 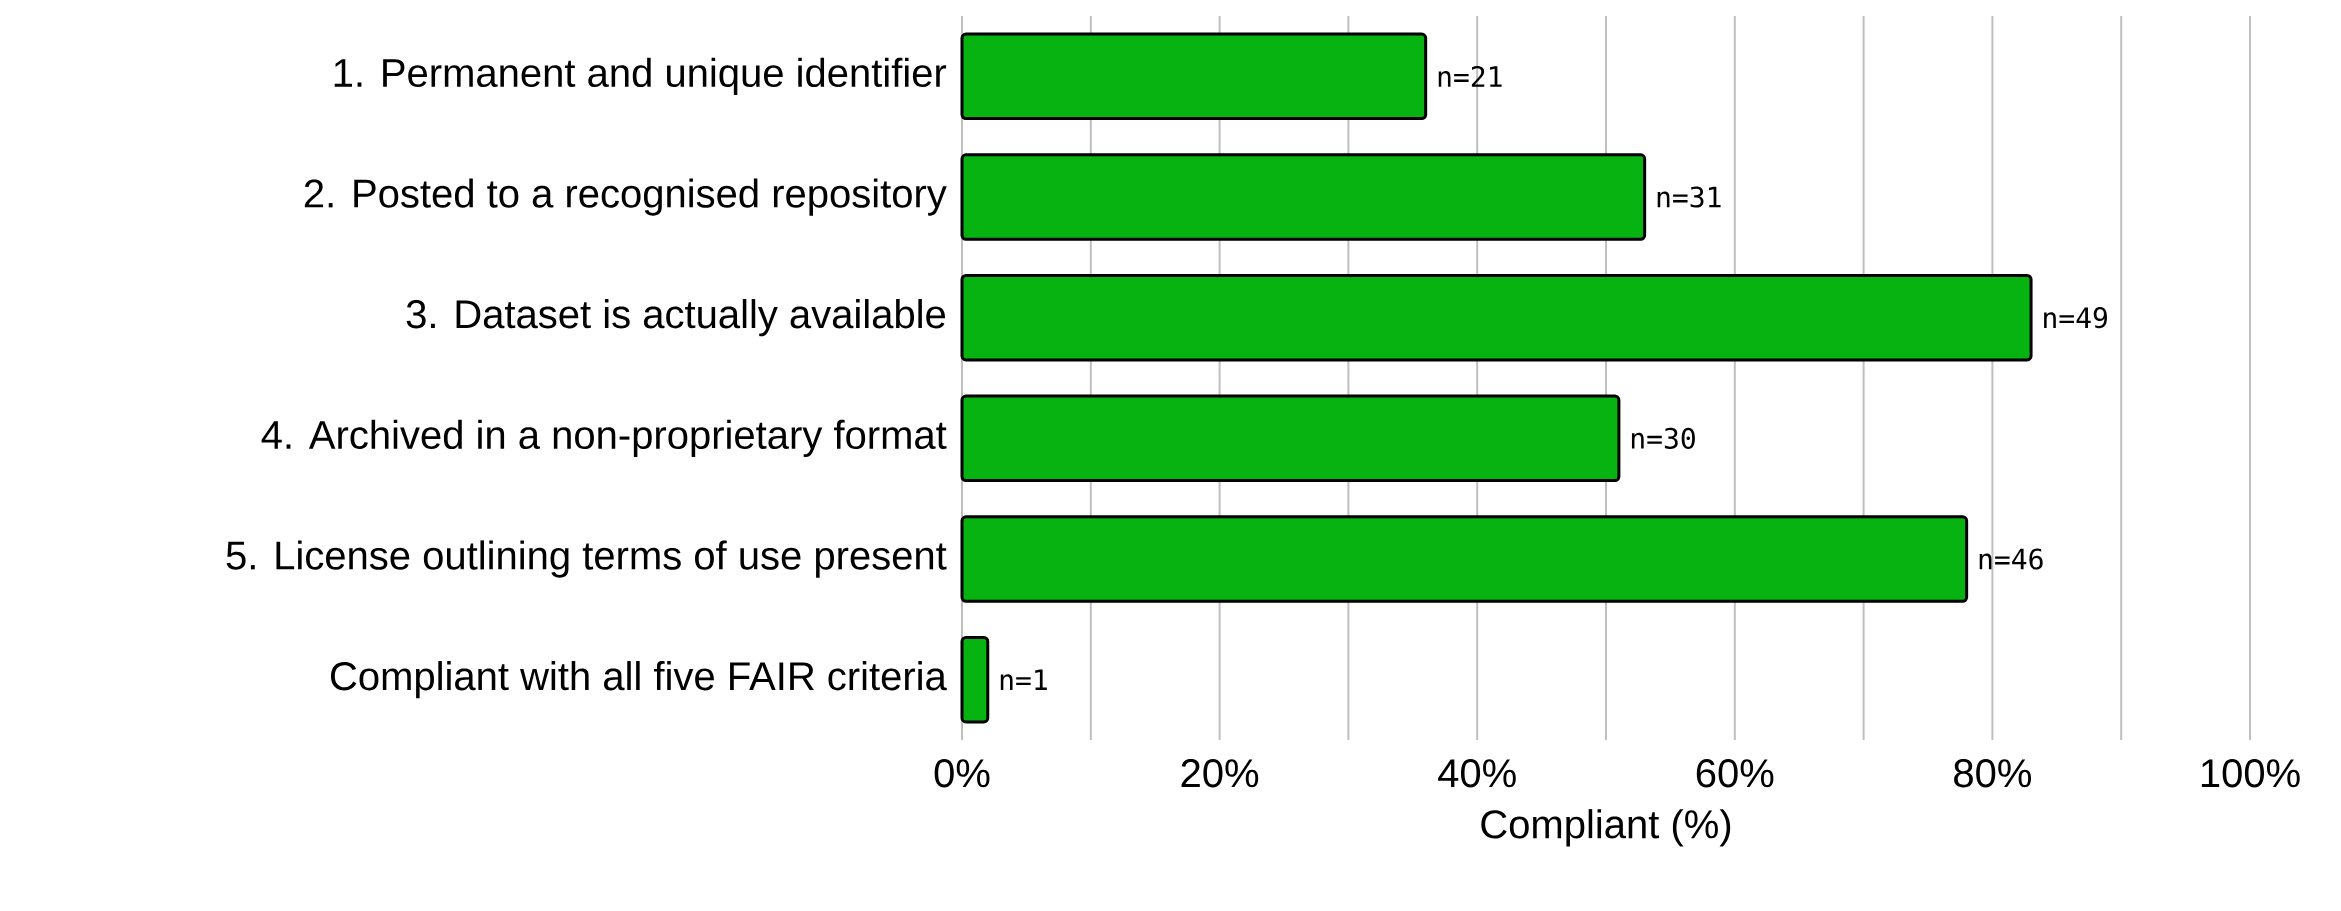 I want to click on x-tick-label: 60%, so click(x=1735, y=773).